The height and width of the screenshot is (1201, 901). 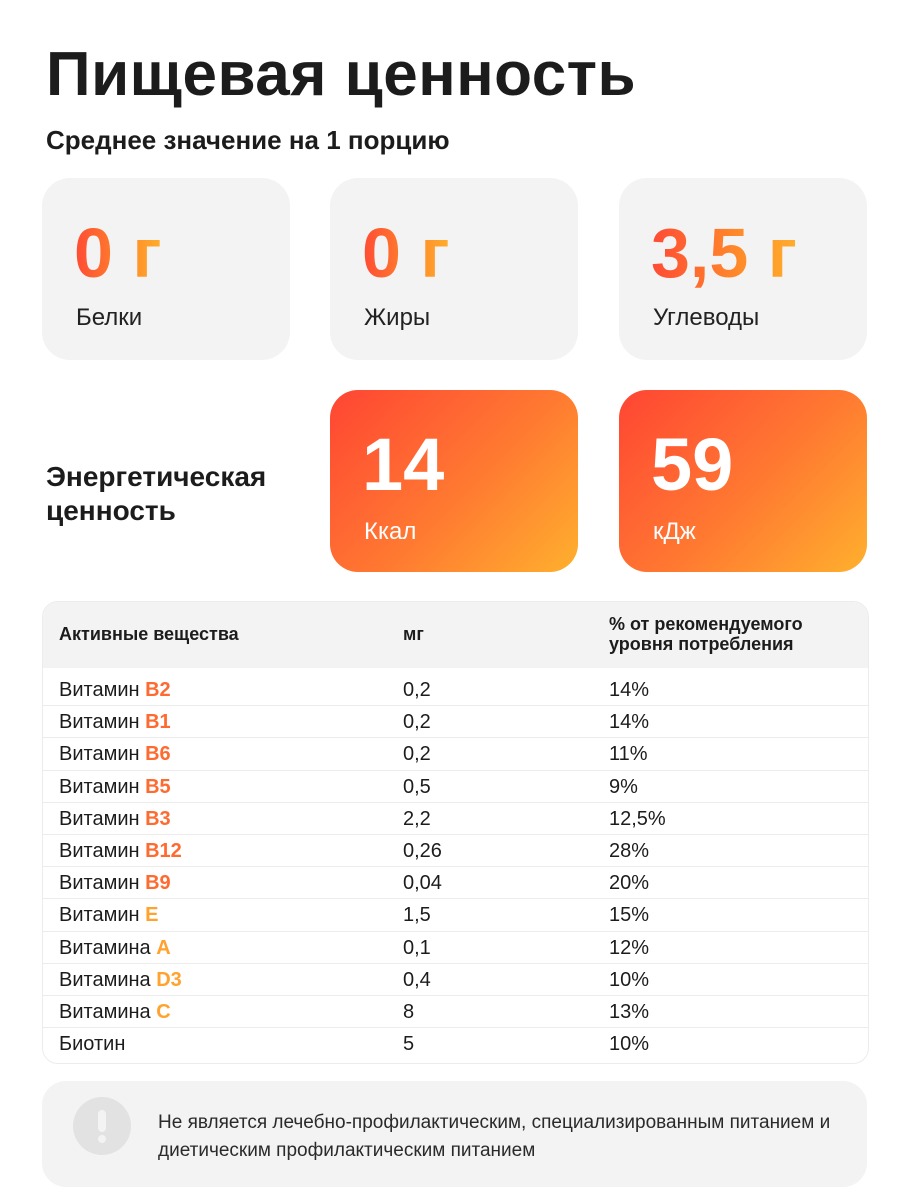 I want to click on vitamin-code: C, so click(x=163, y=1011).